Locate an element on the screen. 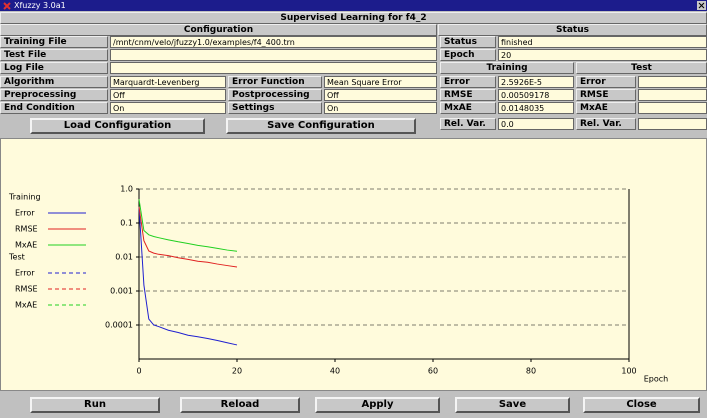 This screenshot has height=418, width=707. x-tick-label: 60 is located at coordinates (433, 371).